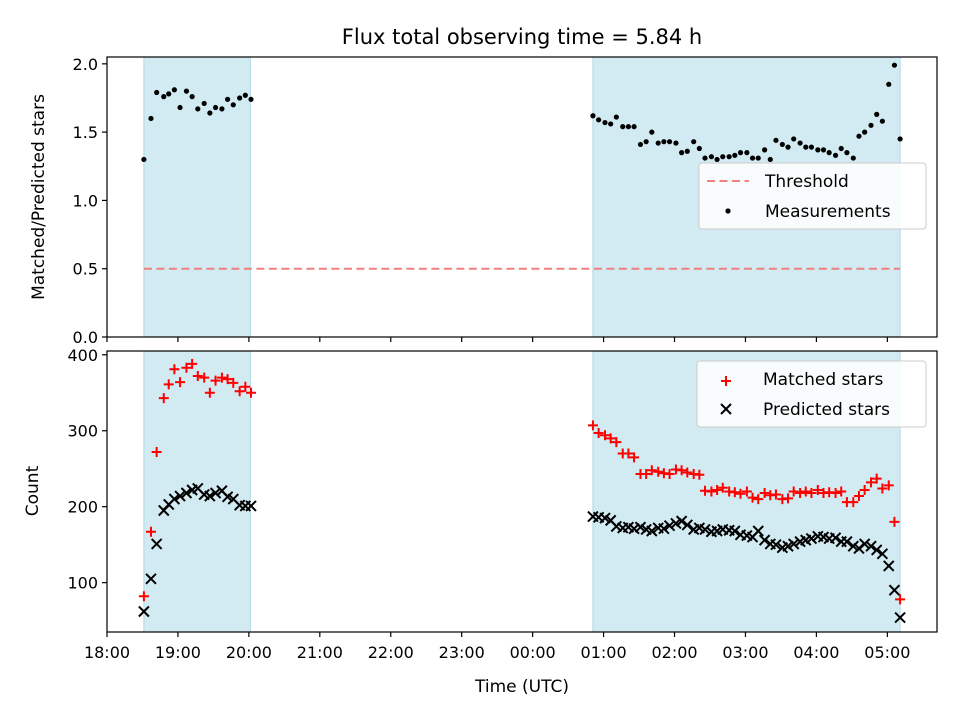  What do you see at coordinates (320, 652) in the screenshot?
I see `x-tick-label: 21:00` at bounding box center [320, 652].